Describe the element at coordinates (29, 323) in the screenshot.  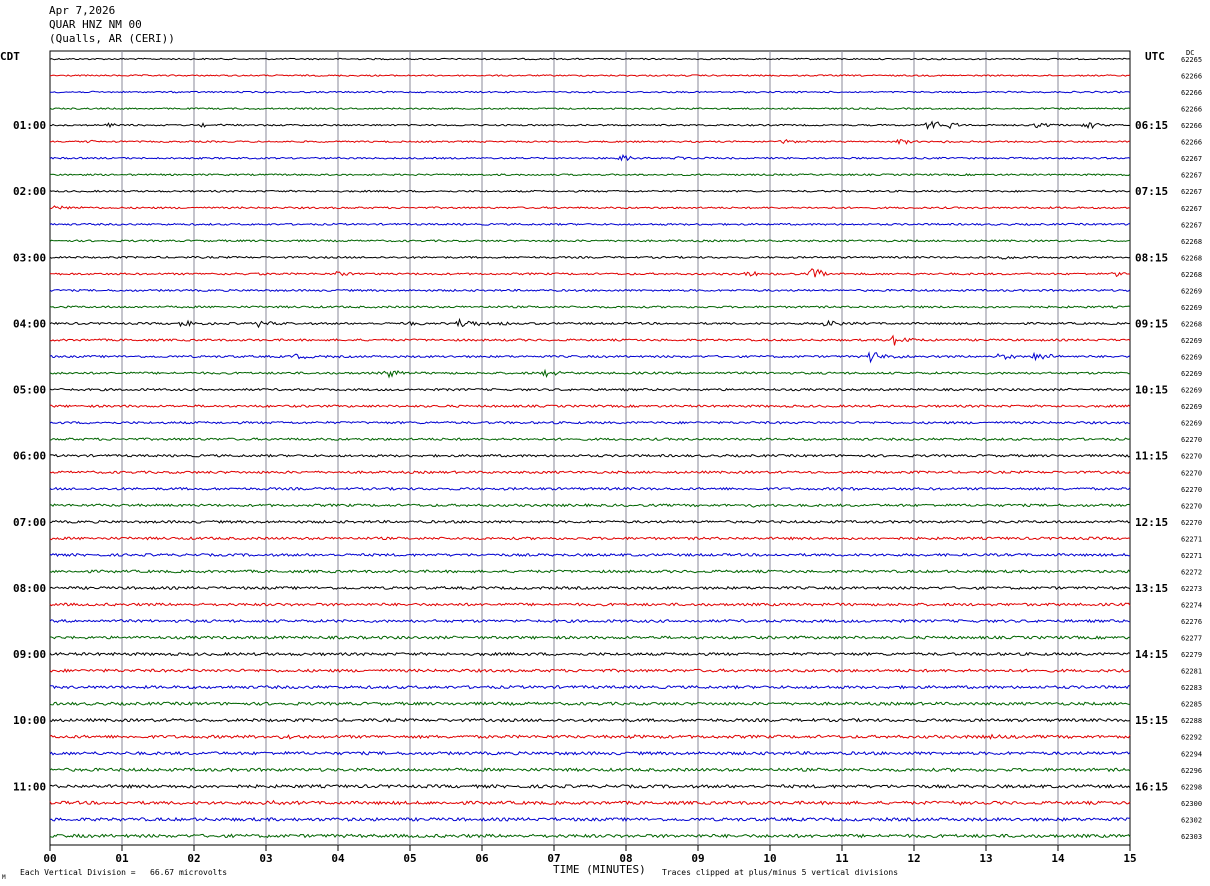
I see `left-hour-label: 04:00` at that location.